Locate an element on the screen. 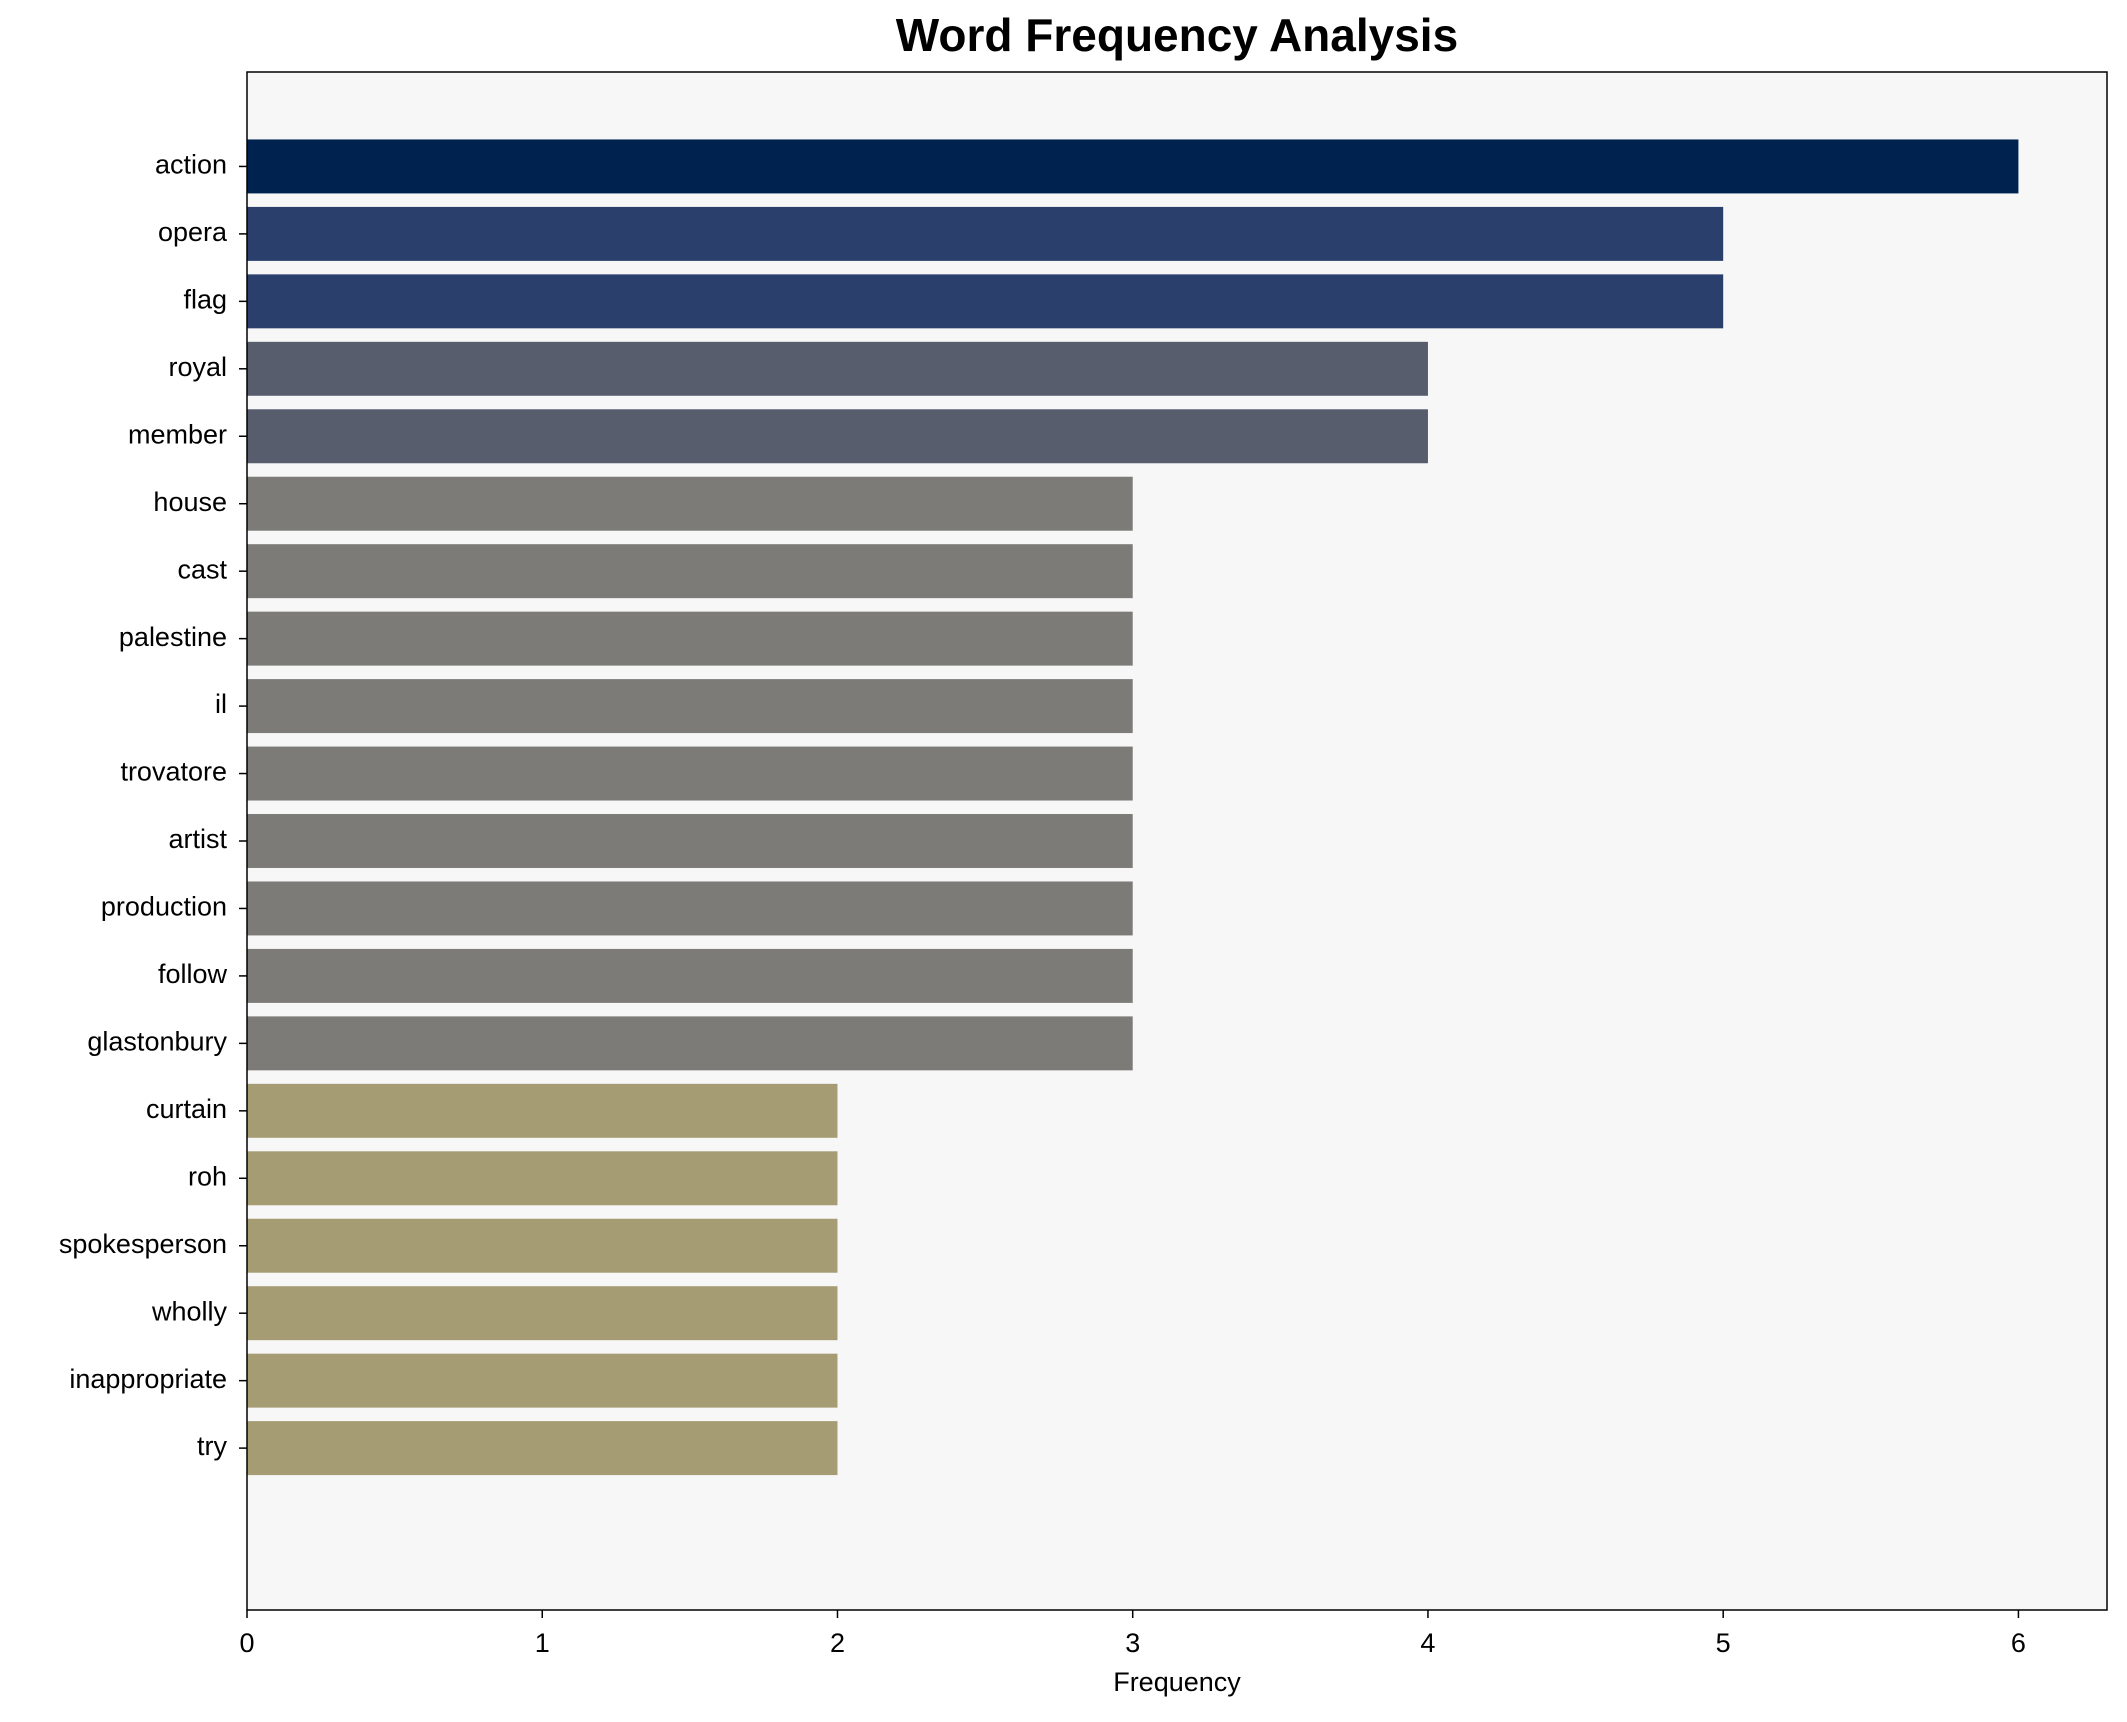  y-tick-label: member is located at coordinates (177, 434).